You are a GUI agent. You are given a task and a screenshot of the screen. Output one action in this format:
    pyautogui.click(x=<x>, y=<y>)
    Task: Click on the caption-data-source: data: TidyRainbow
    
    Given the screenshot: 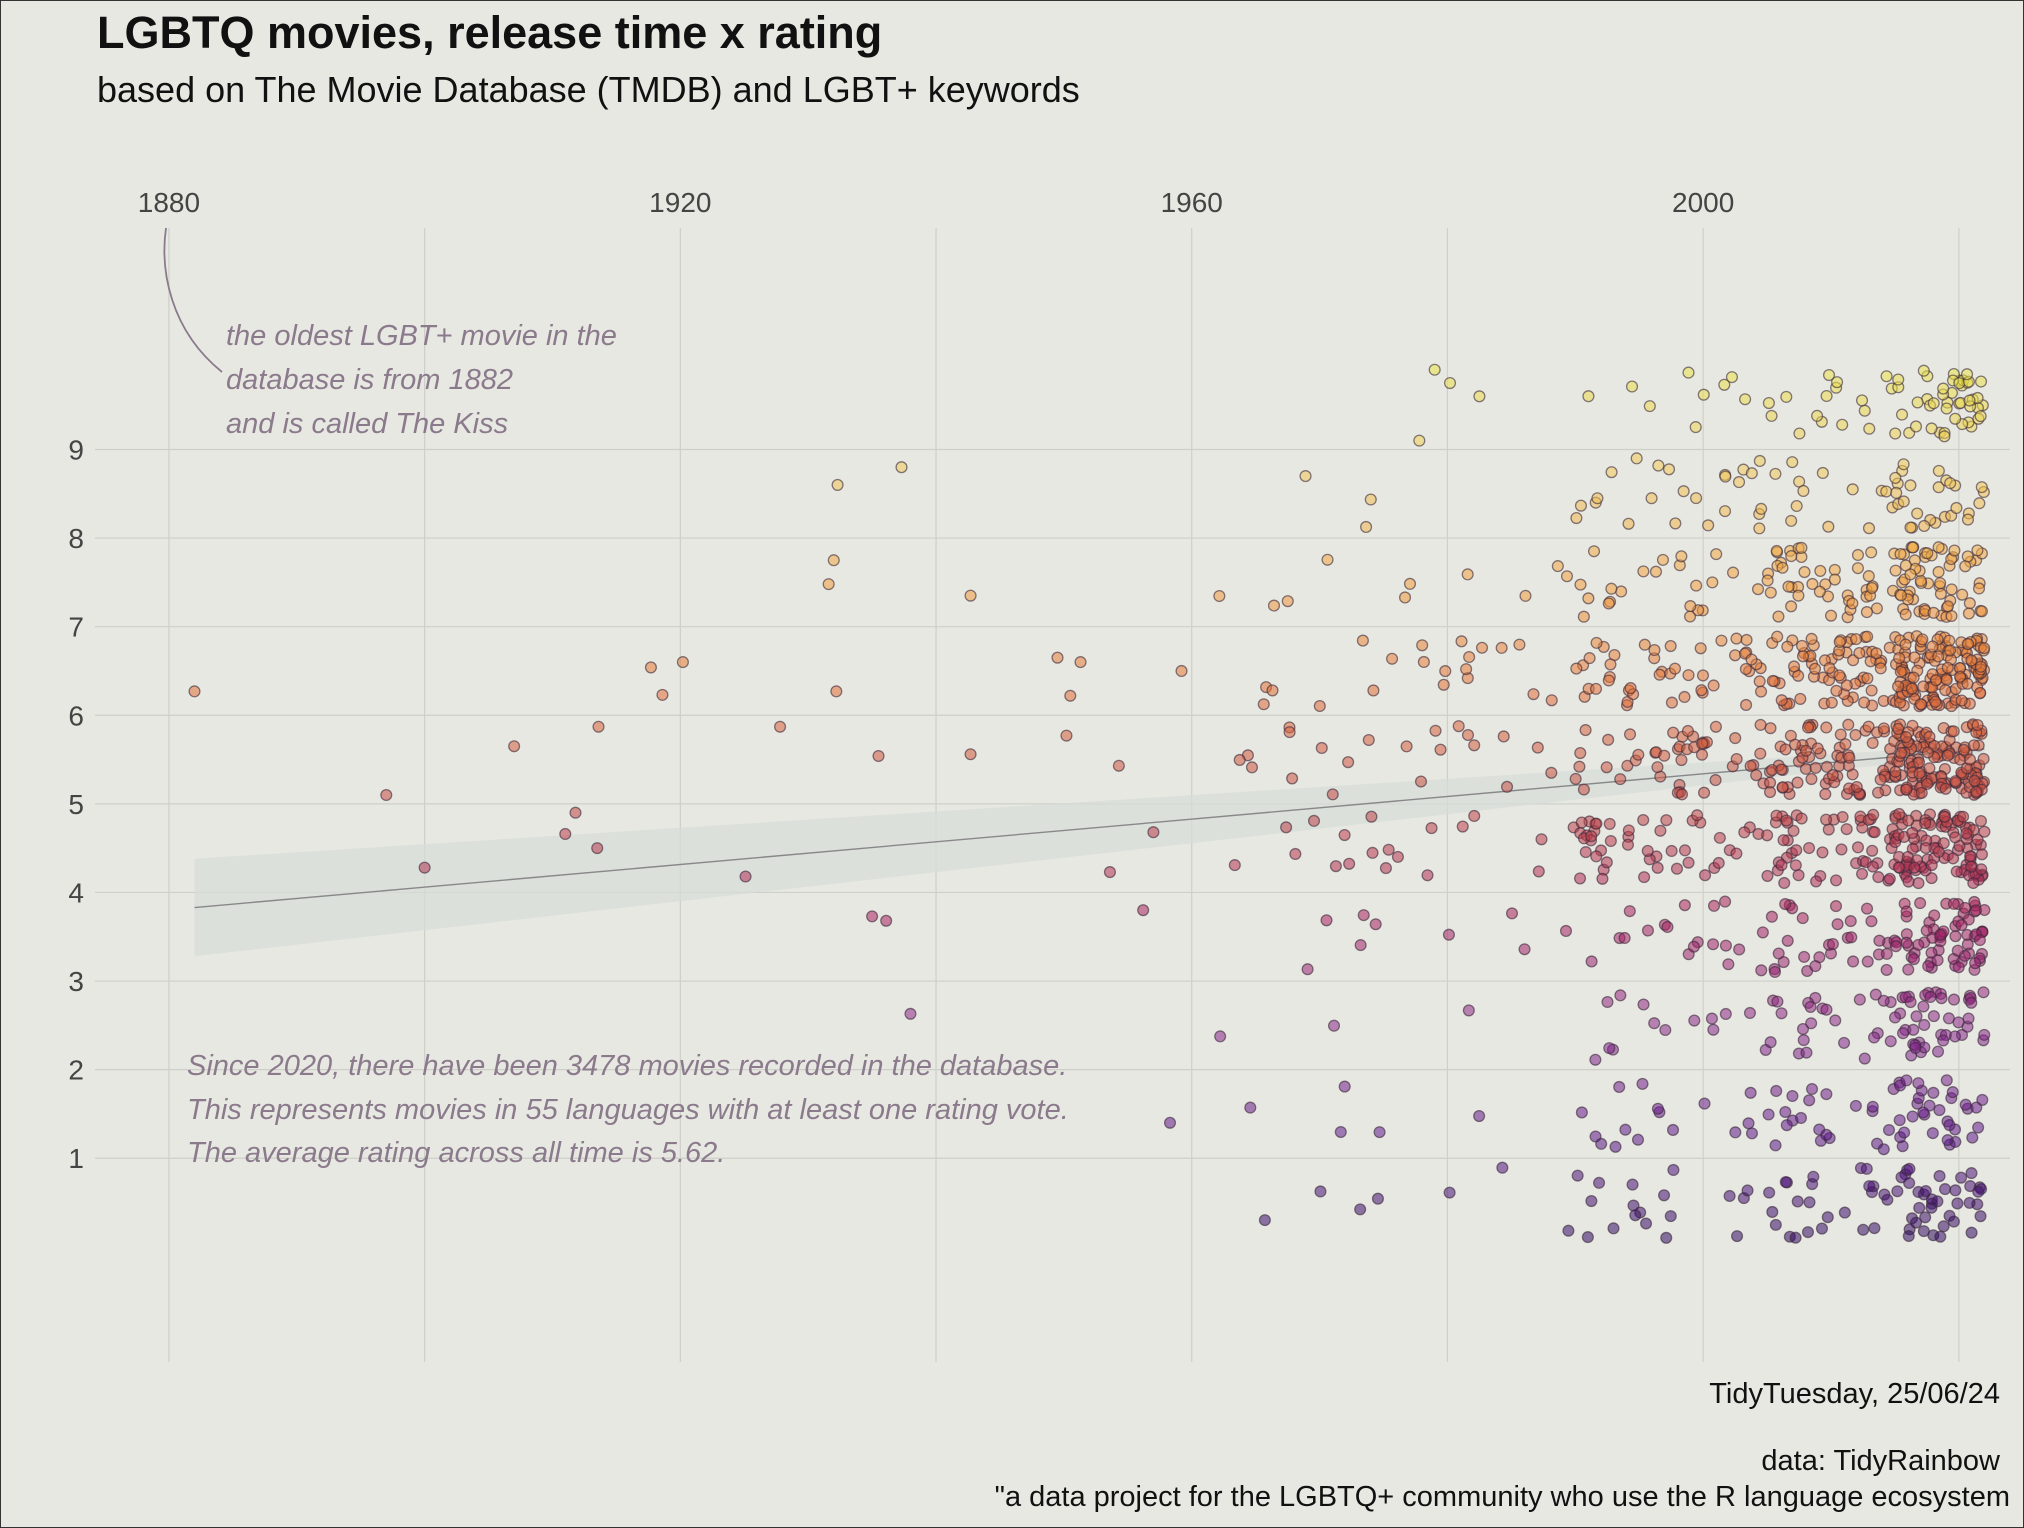 What is the action you would take?
    pyautogui.click(x=1881, y=1461)
    